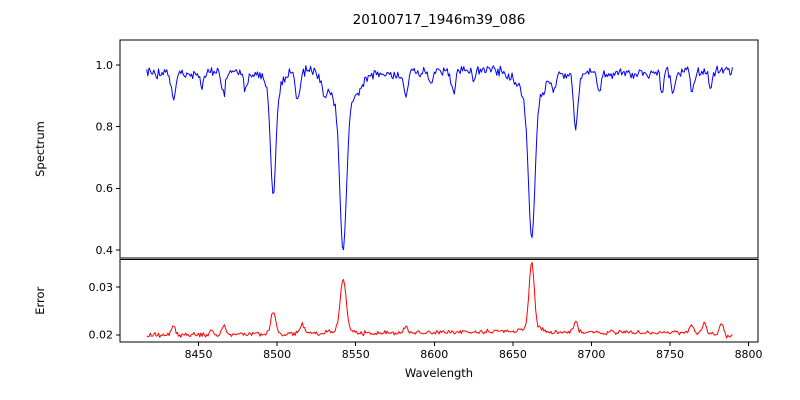 The image size is (800, 400). Describe the element at coordinates (670, 354) in the screenshot. I see `x-tick-label: 8750` at that location.